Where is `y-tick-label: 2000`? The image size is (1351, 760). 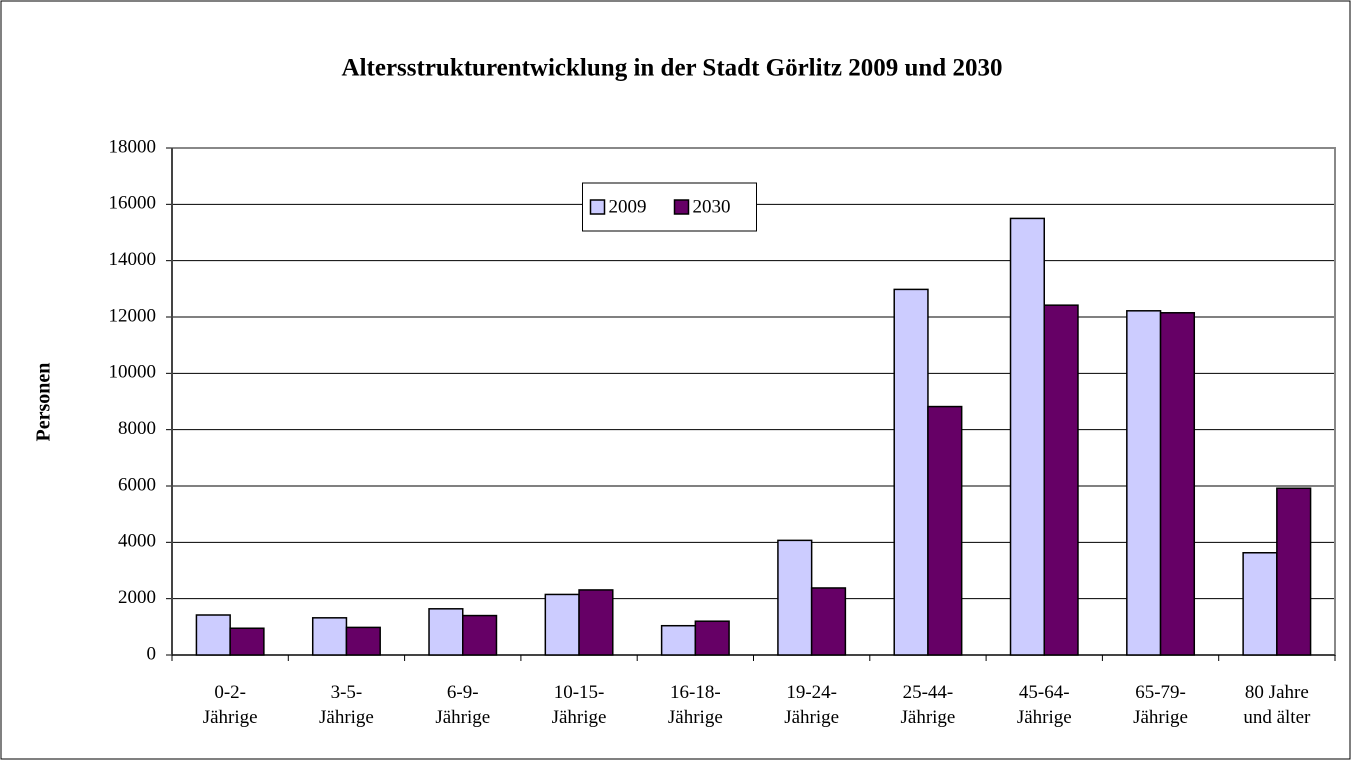 y-tick-label: 2000 is located at coordinates (137, 597).